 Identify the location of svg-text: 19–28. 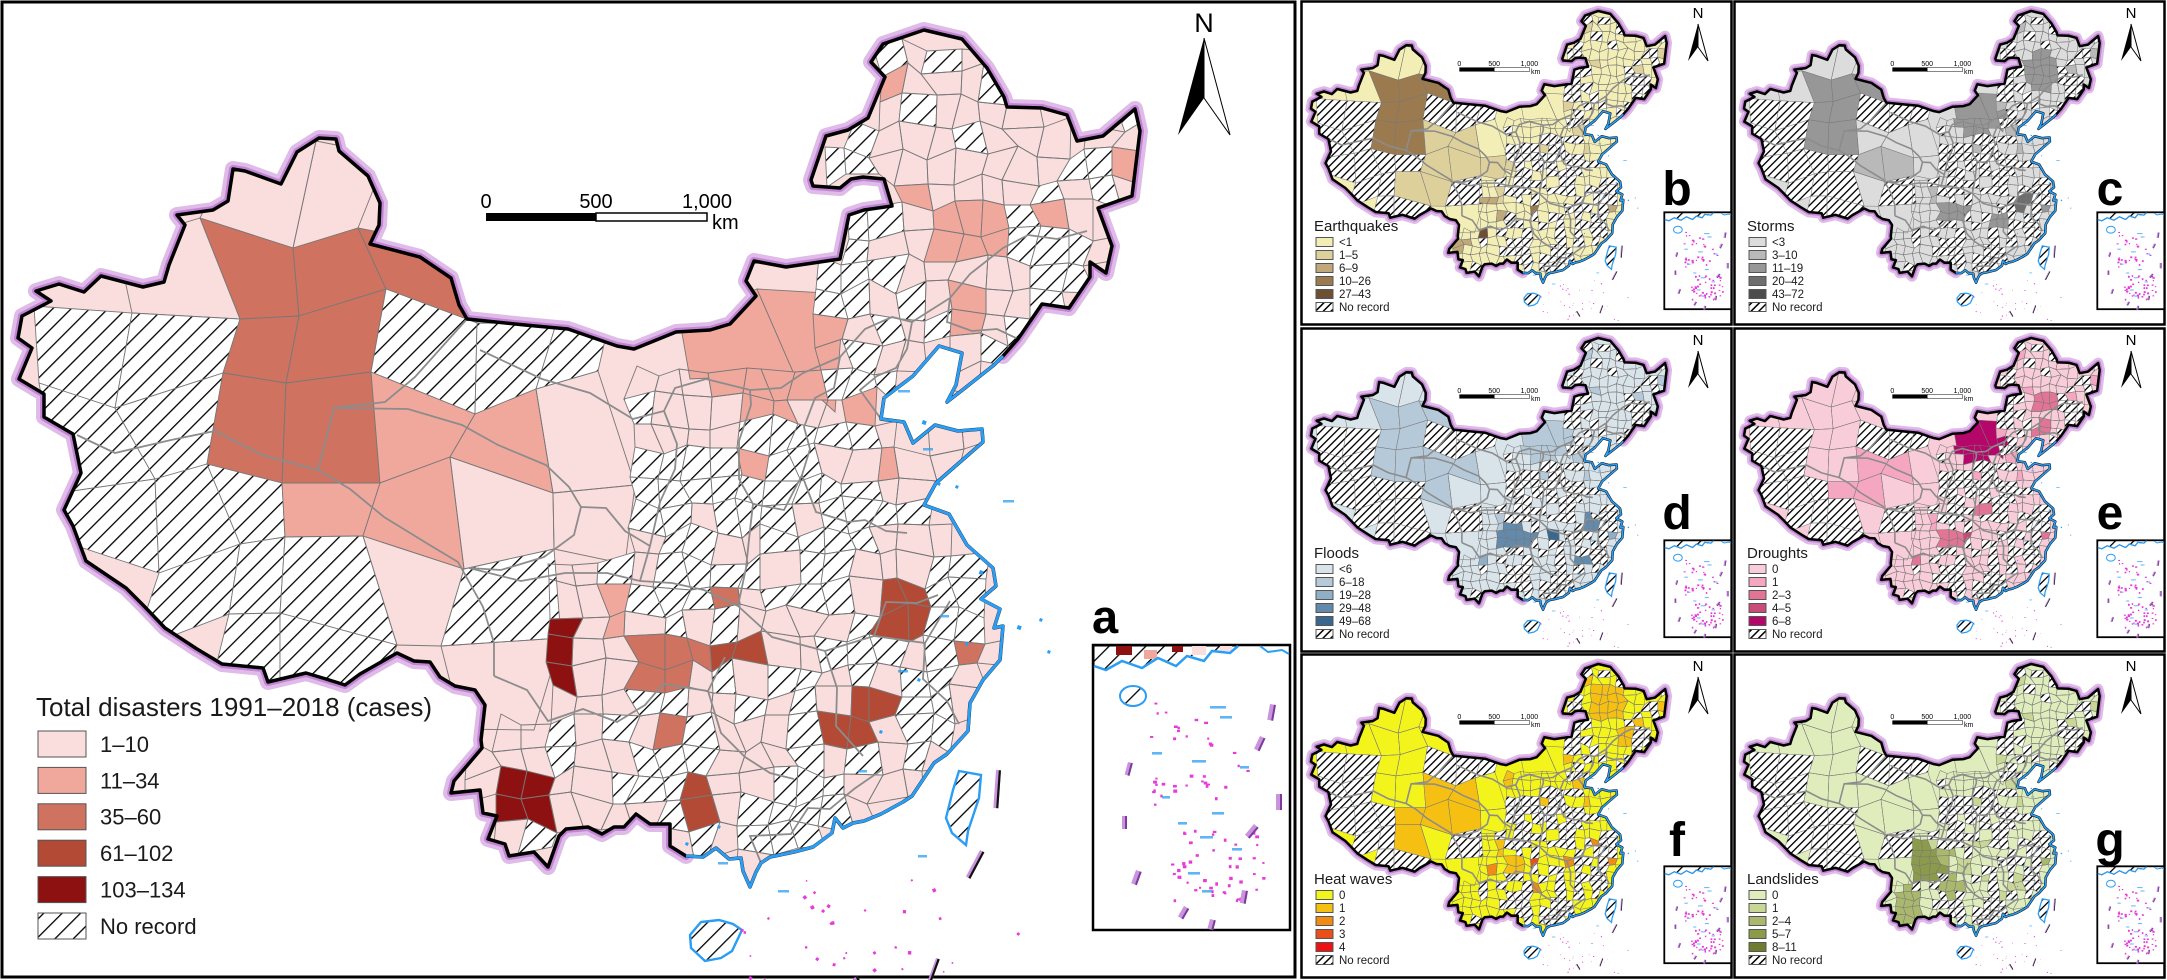
(1355, 596).